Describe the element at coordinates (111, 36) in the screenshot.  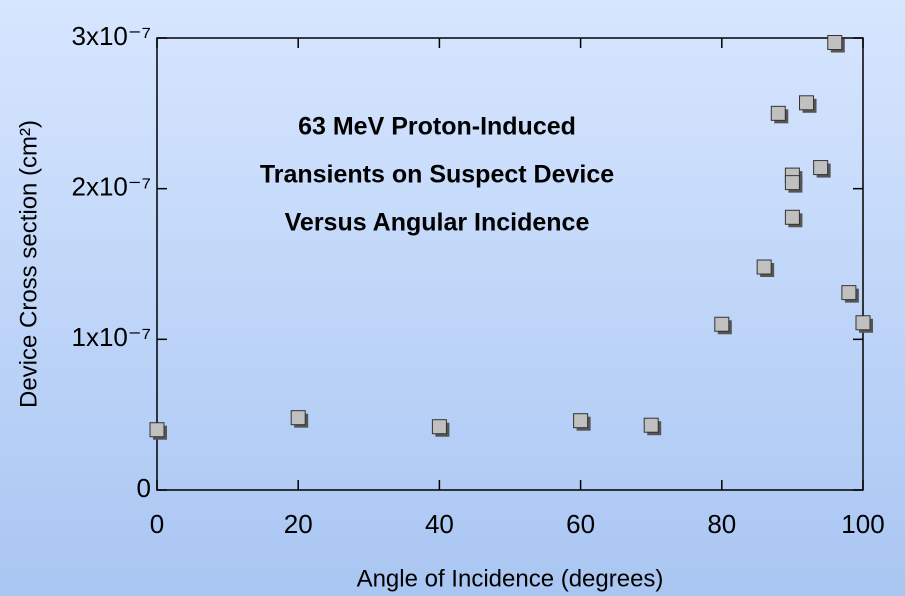
I see `y-tick-label: 3x10⁻⁷` at that location.